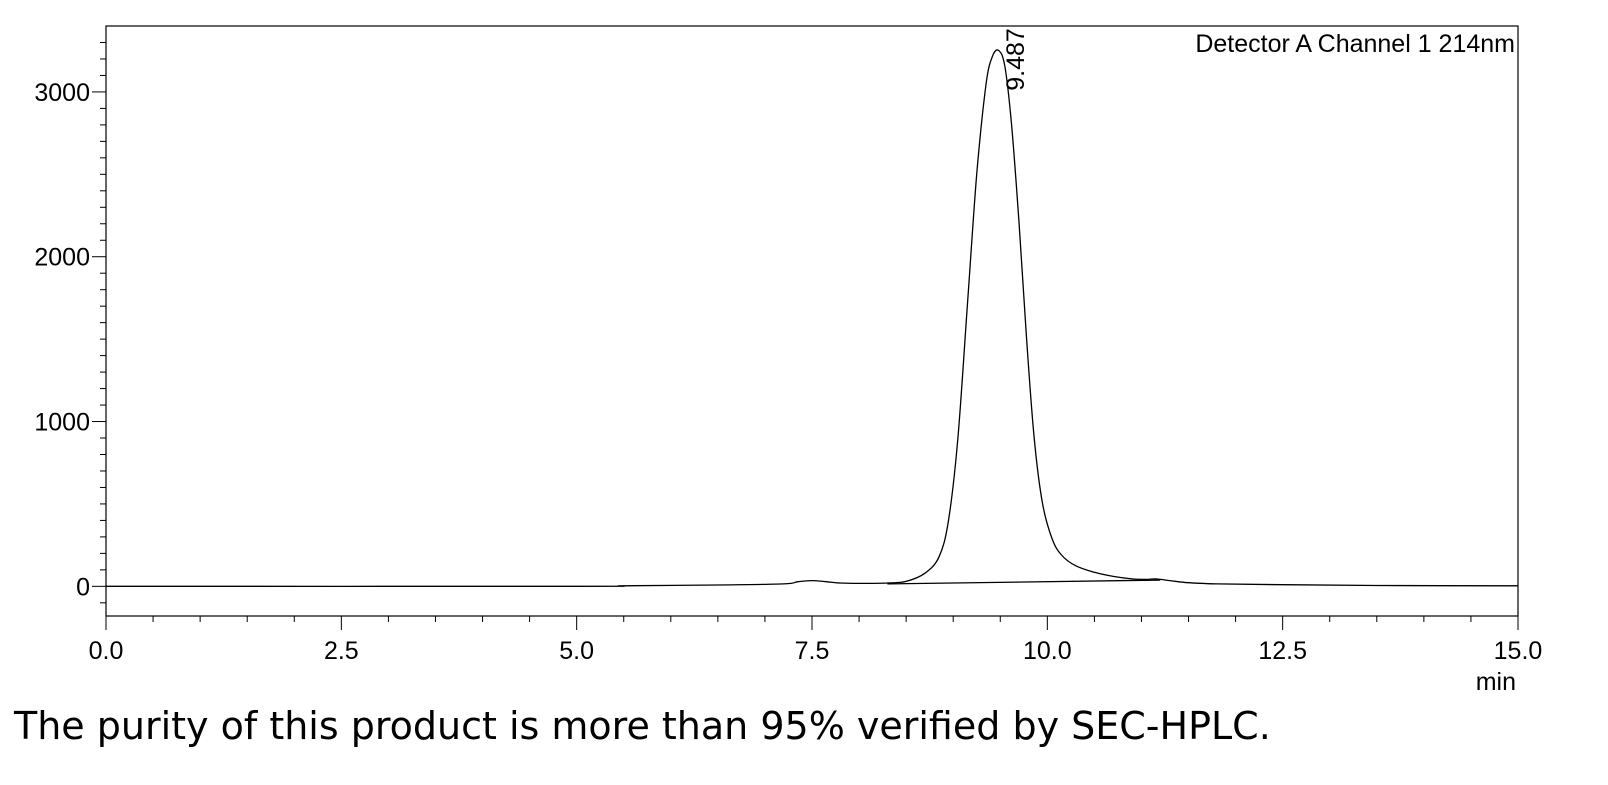  Describe the element at coordinates (62, 93) in the screenshot. I see `y-tick-label: 3000` at that location.